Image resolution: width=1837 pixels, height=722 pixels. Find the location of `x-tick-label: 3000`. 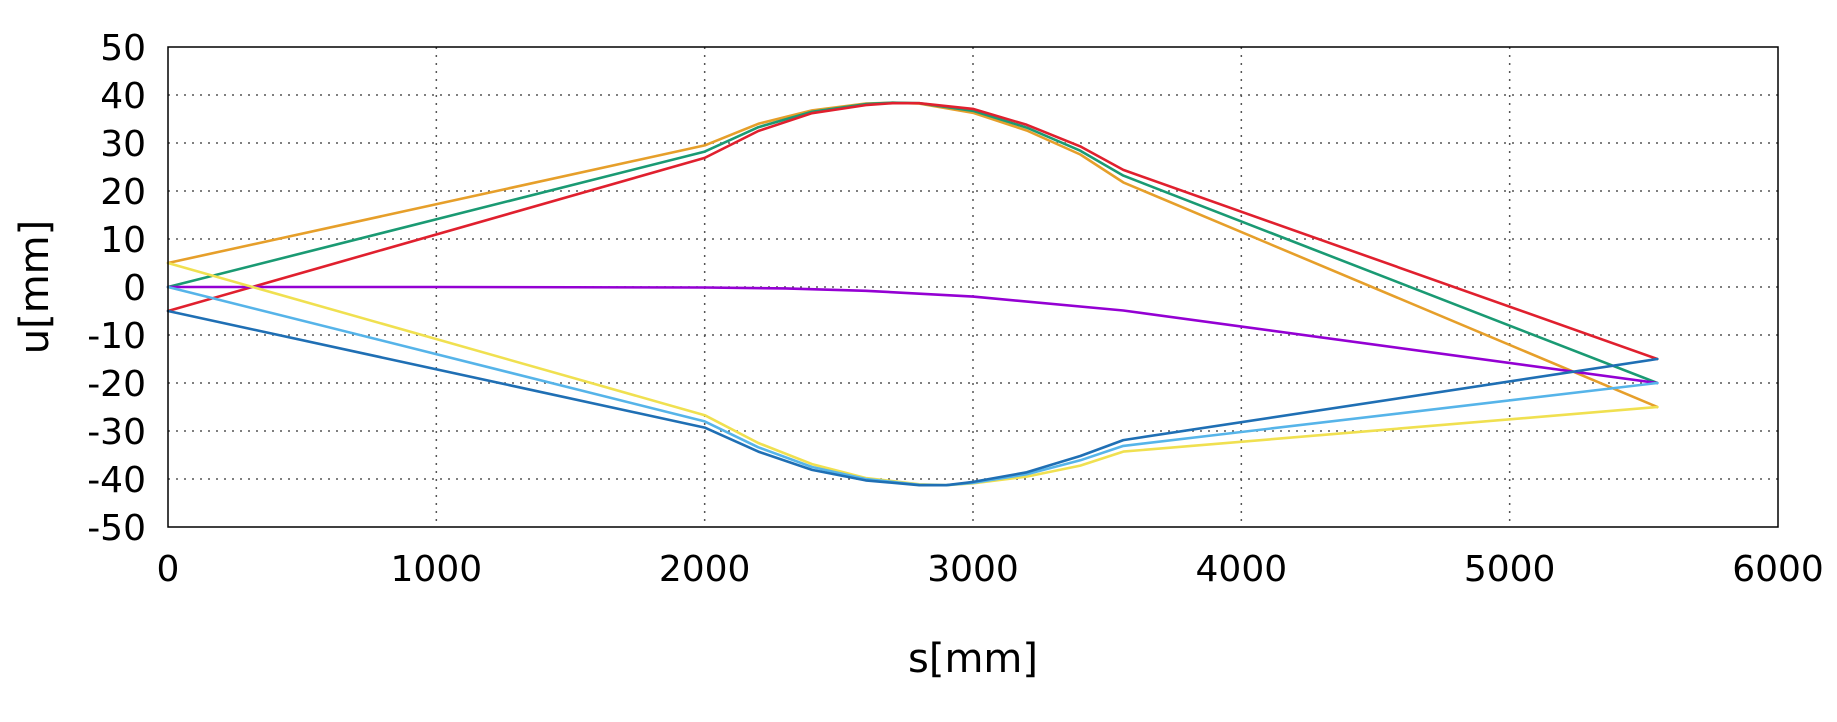

x-tick-label: 3000 is located at coordinates (973, 569).